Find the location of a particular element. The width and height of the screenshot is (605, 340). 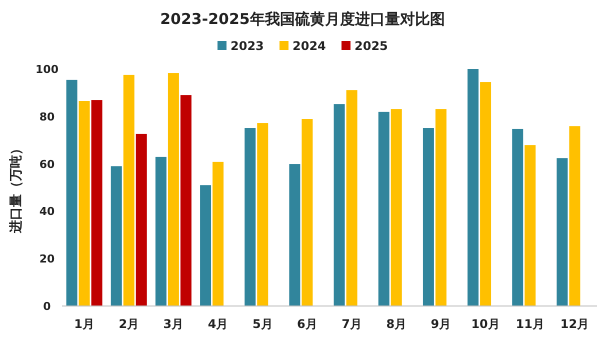

y-axis-title: 进口量（万吨） is located at coordinates (16, 188).